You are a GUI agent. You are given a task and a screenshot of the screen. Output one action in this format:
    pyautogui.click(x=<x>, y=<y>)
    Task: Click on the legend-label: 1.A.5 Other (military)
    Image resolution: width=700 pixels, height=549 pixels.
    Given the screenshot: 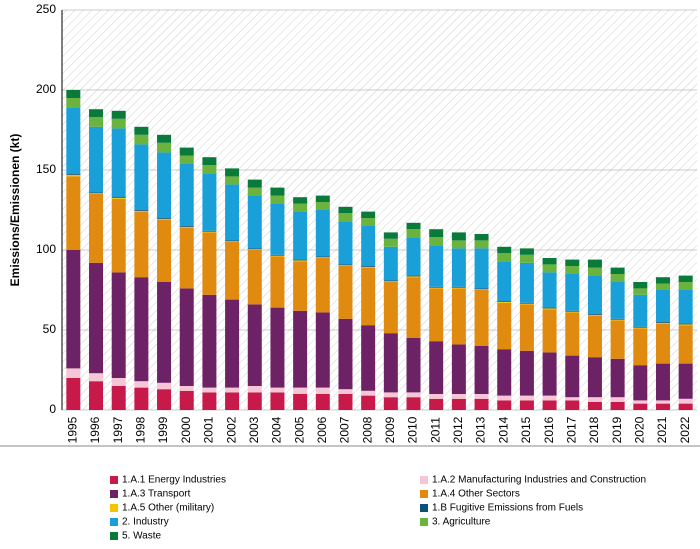 What is the action you would take?
    pyautogui.click(x=168, y=508)
    